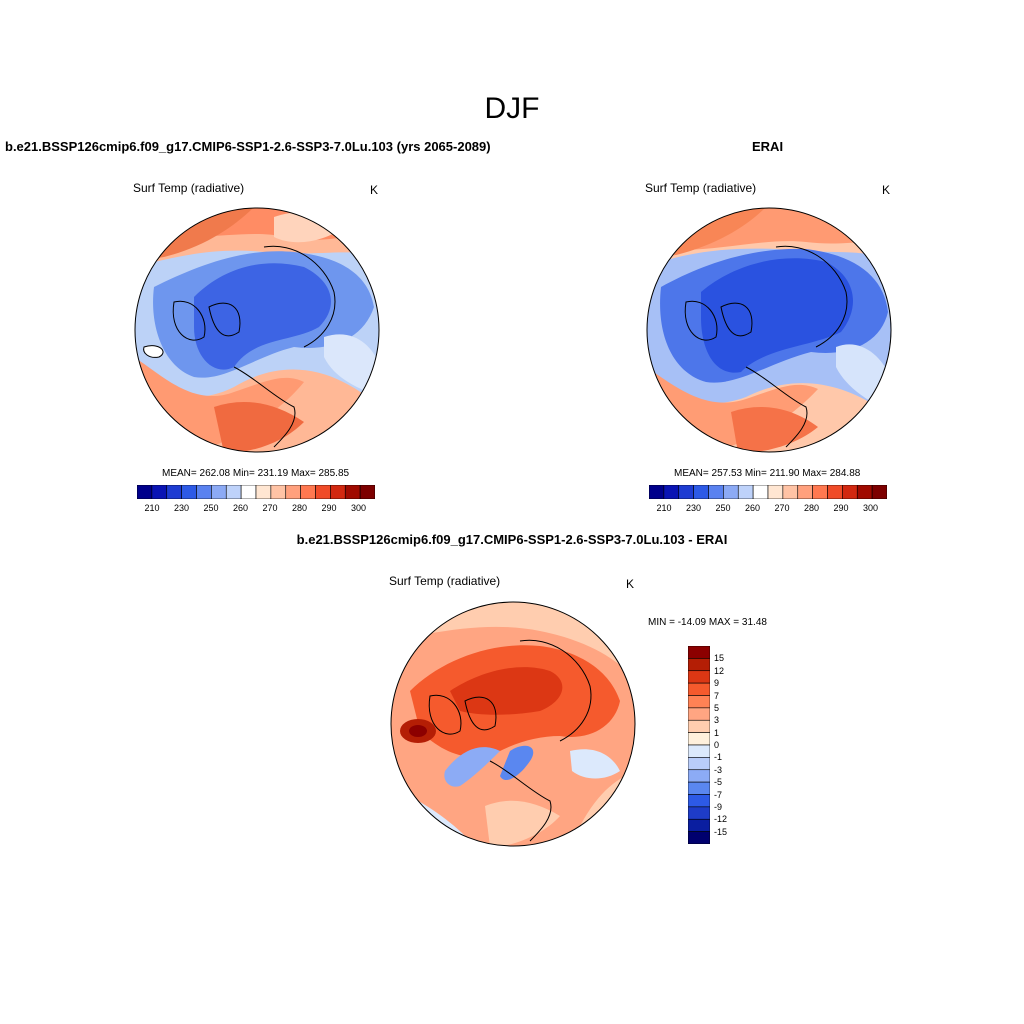  Describe the element at coordinates (707, 622) in the screenshot. I see `diff-stats: MIN = -14.09 MAX = 31.48` at that location.